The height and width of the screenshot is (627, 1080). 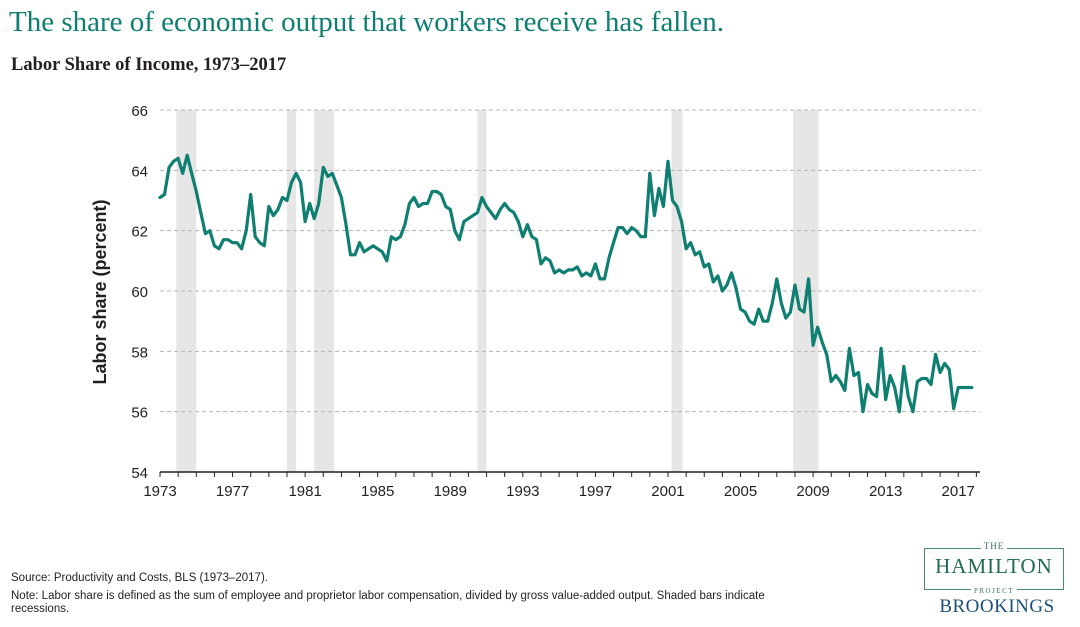 What do you see at coordinates (232, 491) in the screenshot?
I see `x-tick-label: 1977` at bounding box center [232, 491].